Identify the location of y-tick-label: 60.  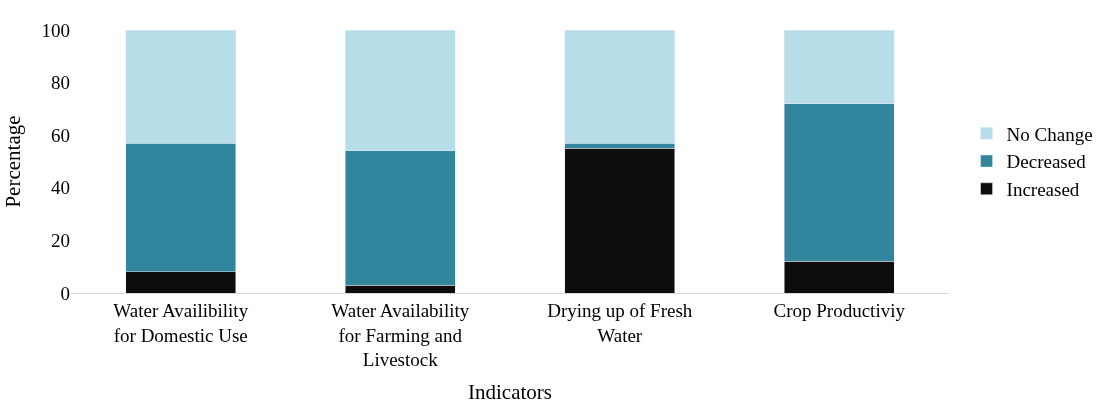
(60, 135).